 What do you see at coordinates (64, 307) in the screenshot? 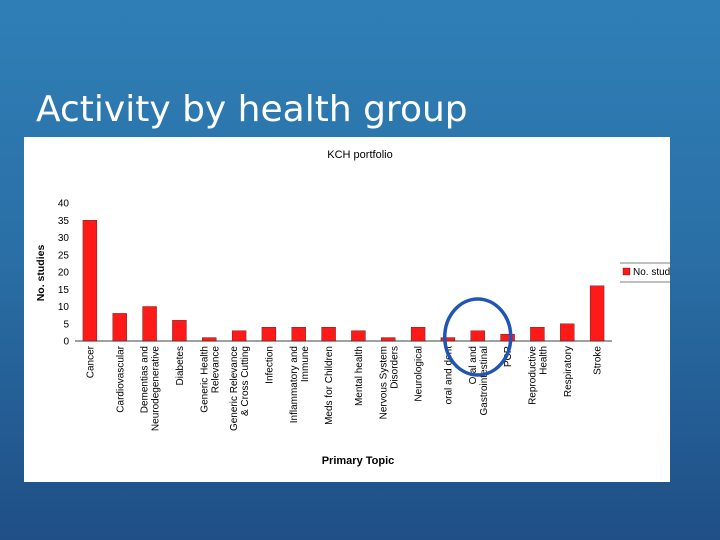
I see `y-tick-label: 10` at bounding box center [64, 307].